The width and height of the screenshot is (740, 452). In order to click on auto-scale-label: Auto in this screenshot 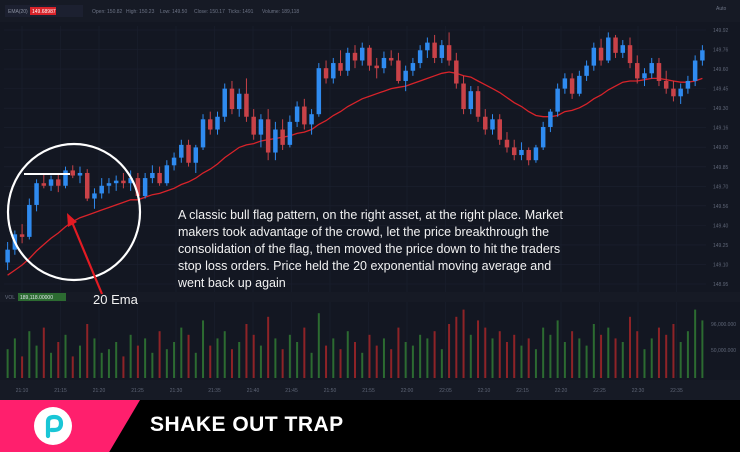, I will do `click(721, 9)`.